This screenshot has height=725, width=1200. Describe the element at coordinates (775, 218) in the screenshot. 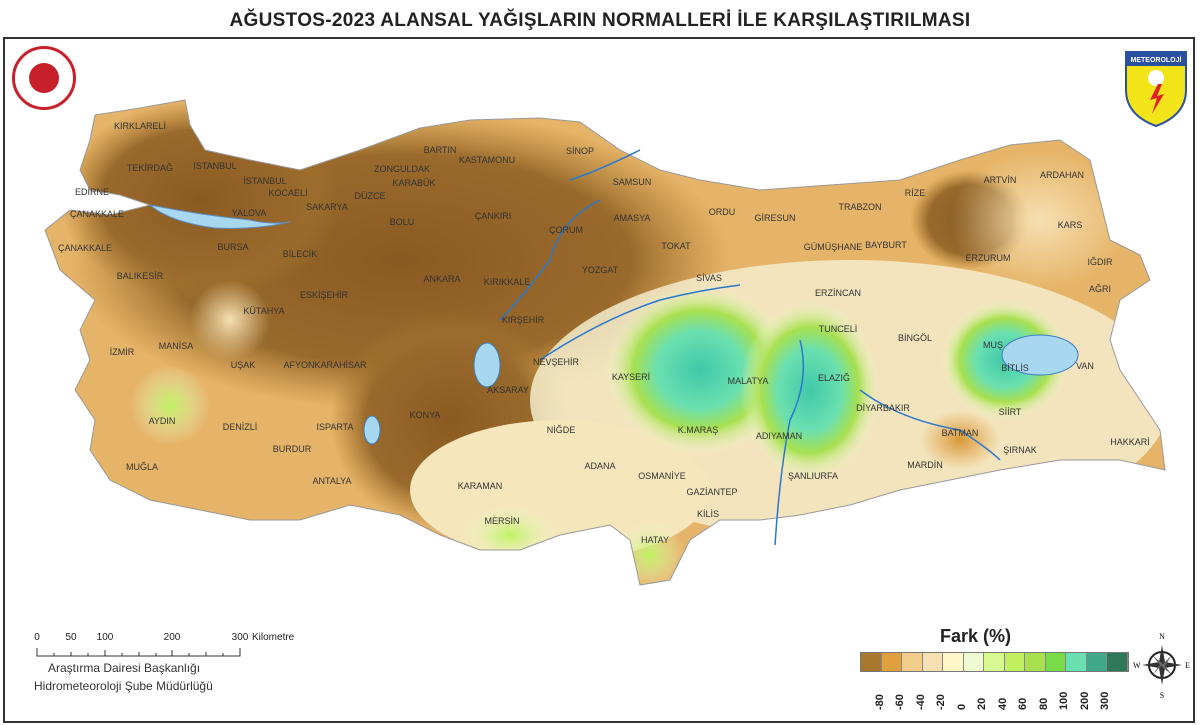

I see `city-label: GİRESUN` at that location.